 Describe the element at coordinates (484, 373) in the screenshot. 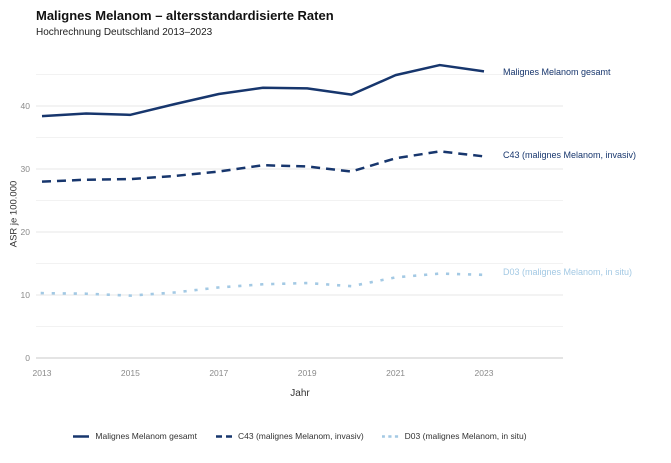

I see `x-tick-label: 2023` at that location.